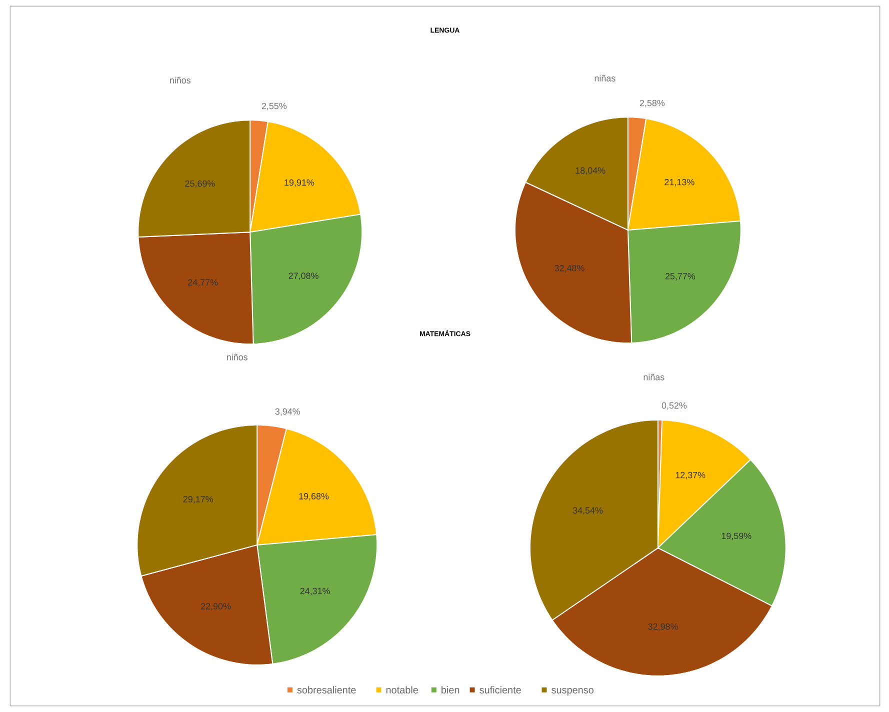 The width and height of the screenshot is (889, 712). Describe the element at coordinates (451, 690) in the screenshot. I see `legend-label: bien` at that location.